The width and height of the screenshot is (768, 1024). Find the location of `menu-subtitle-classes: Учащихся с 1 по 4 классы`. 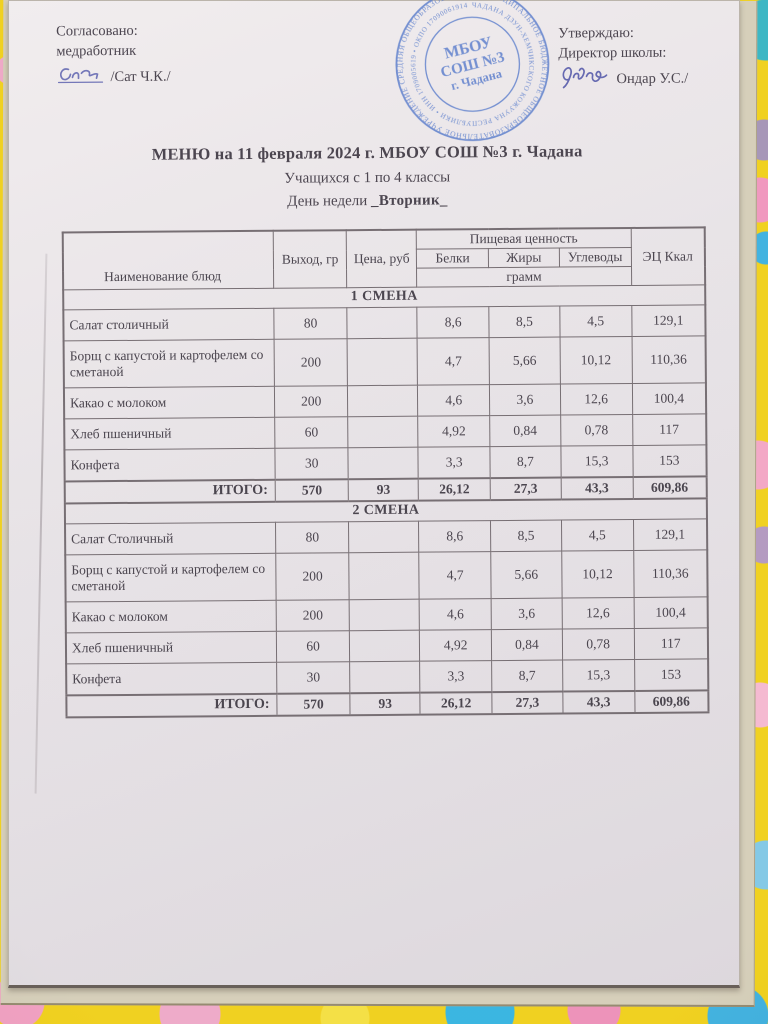

menu-subtitle-classes: Учащихся с 1 по 4 классы is located at coordinates (367, 178).